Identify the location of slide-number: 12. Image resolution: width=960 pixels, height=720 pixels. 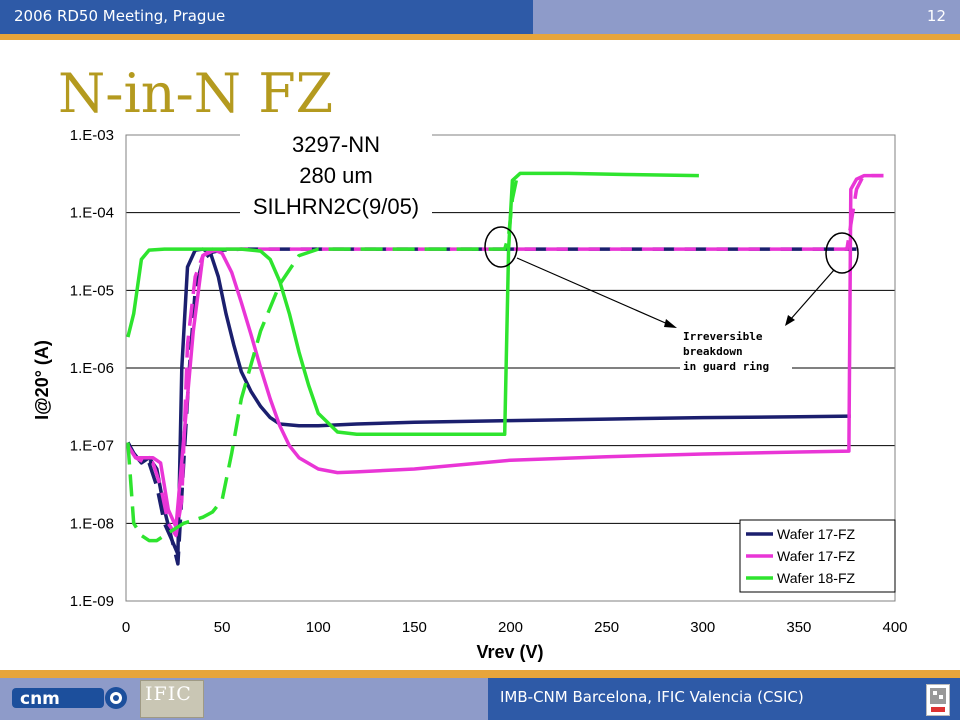
(936, 16).